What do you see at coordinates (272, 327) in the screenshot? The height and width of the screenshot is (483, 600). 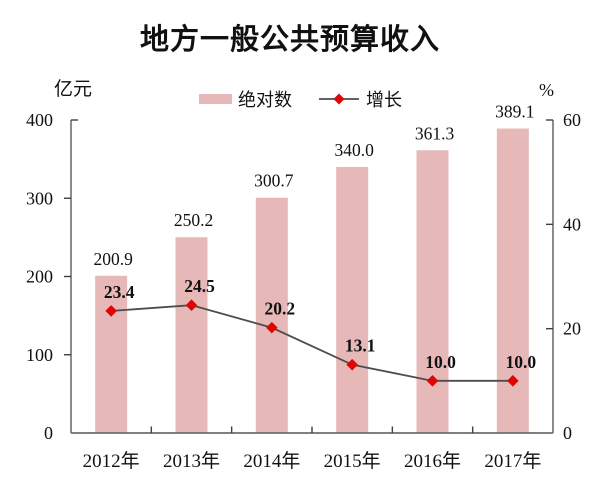 I see `growth-marker-2014年` at bounding box center [272, 327].